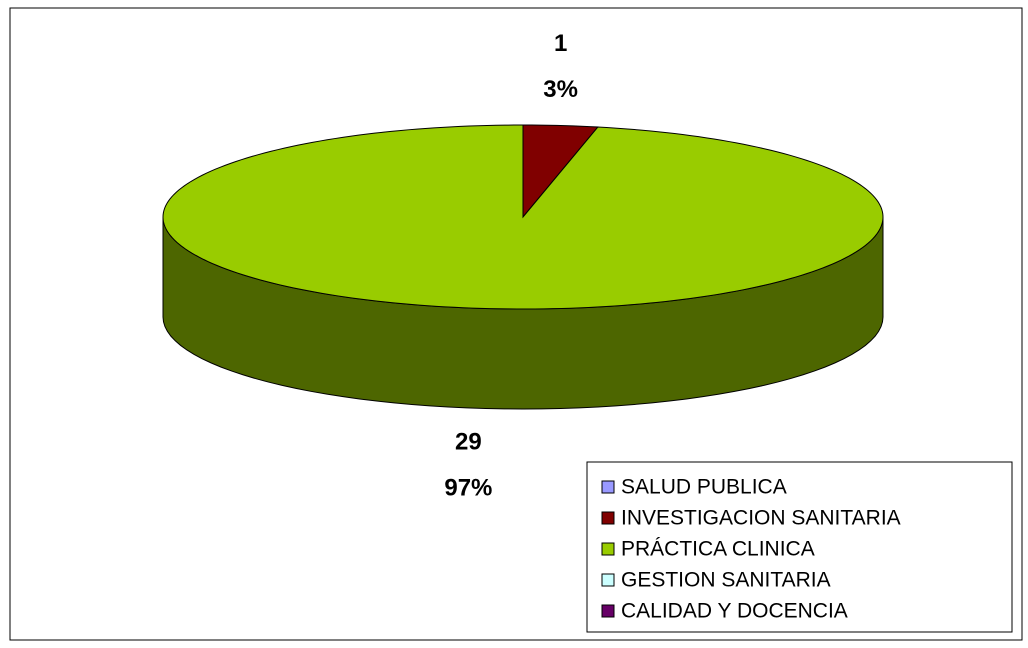  What do you see at coordinates (761, 518) in the screenshot?
I see `legend-label: INVESTIGACION SANITARIA` at bounding box center [761, 518].